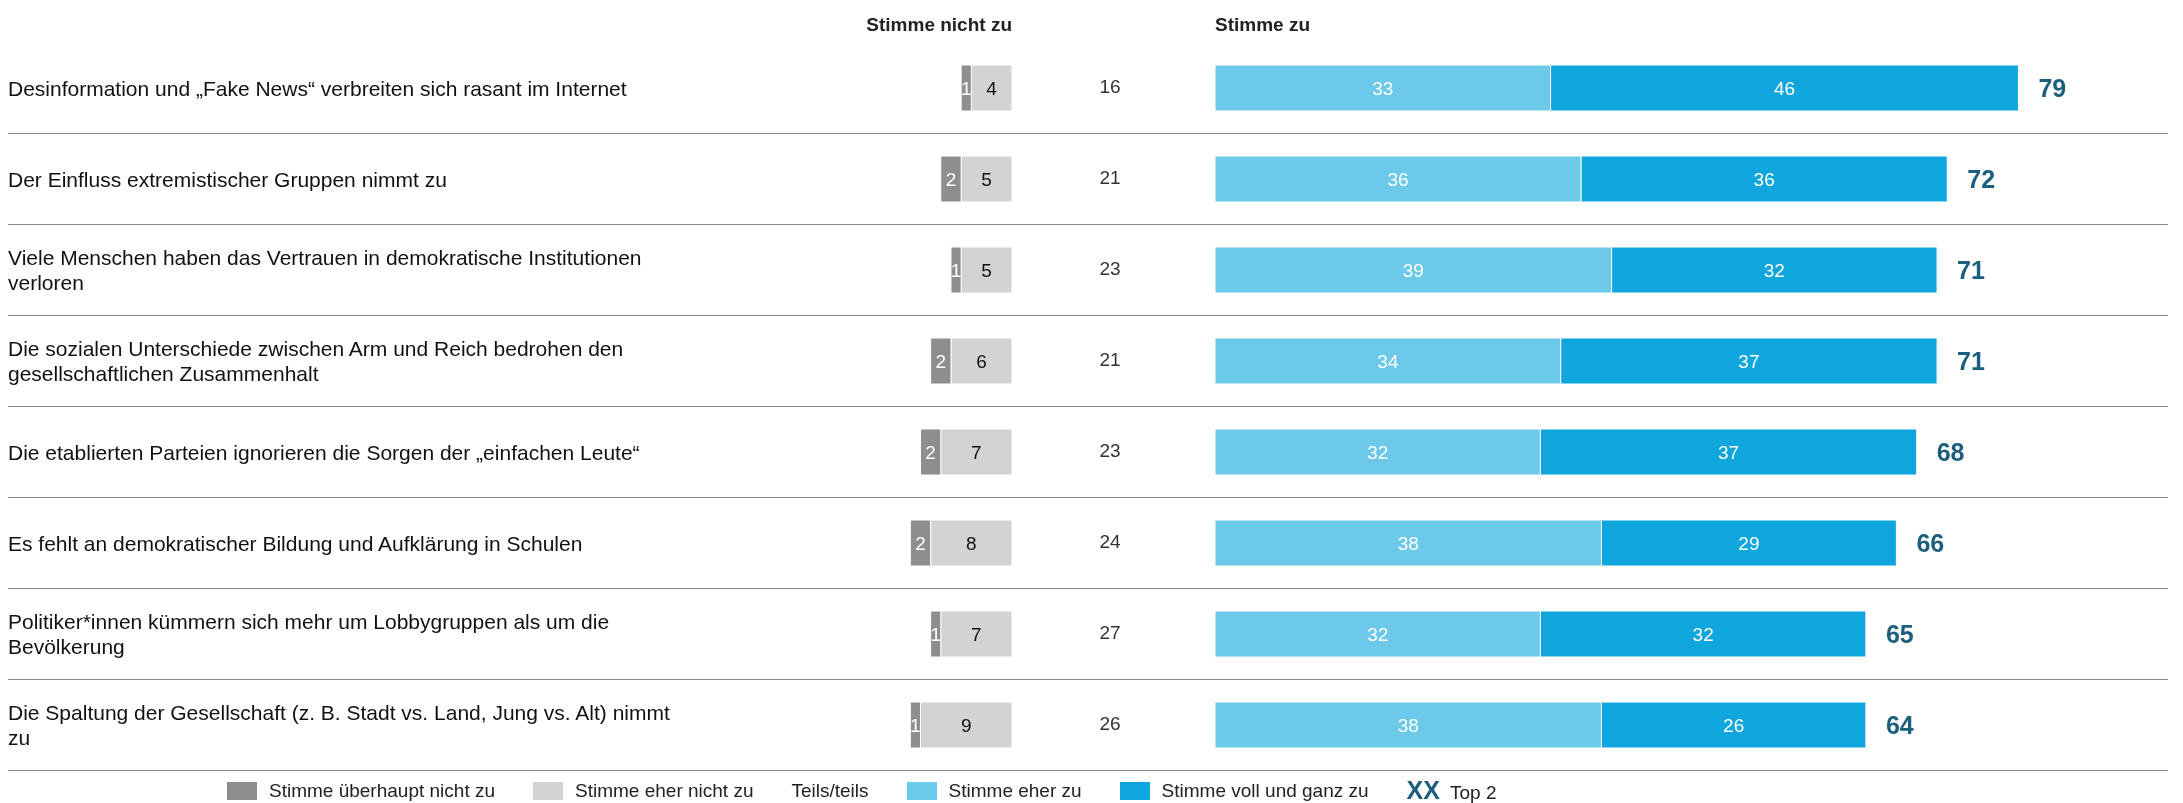 Image resolution: width=2183 pixels, height=803 pixels. What do you see at coordinates (664, 790) in the screenshot?
I see `legend-label: Stimme eher nicht zu` at bounding box center [664, 790].